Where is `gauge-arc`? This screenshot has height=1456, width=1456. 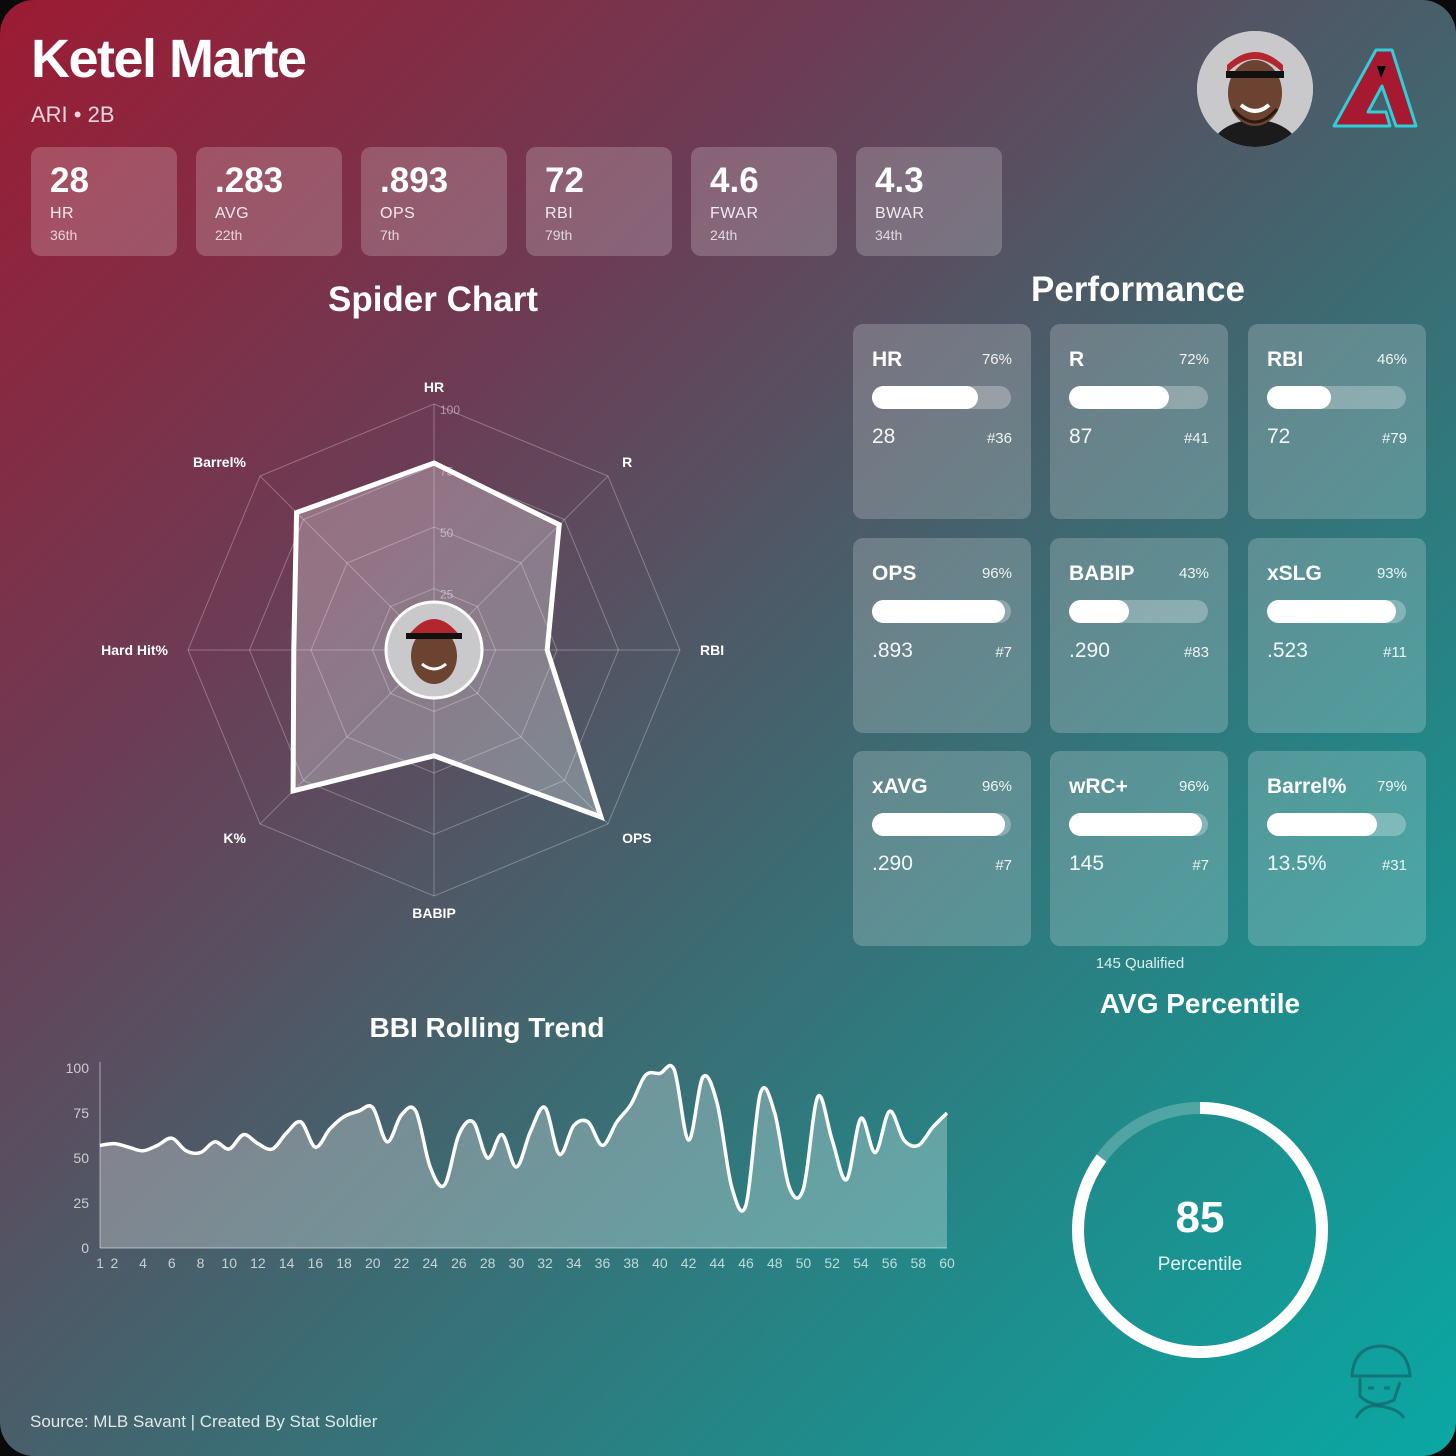 gauge-arc is located at coordinates (1200, 1230).